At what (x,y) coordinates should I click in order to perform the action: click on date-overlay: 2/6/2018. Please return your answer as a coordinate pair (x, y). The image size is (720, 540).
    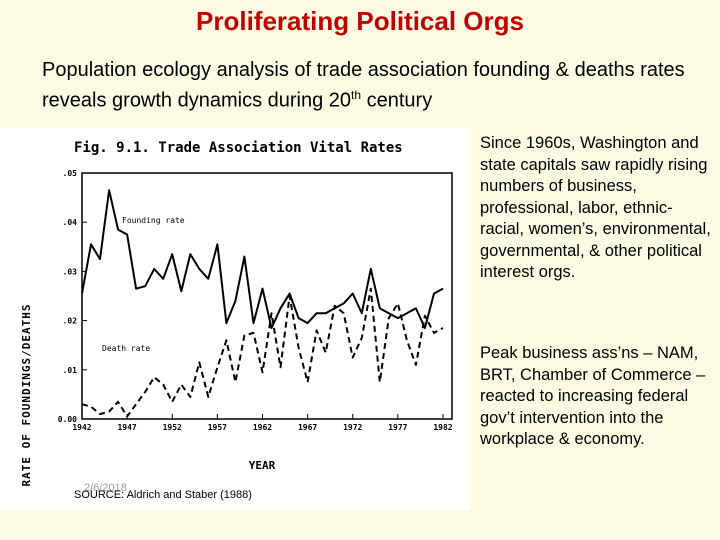
    Looking at the image, I should click on (105, 488).